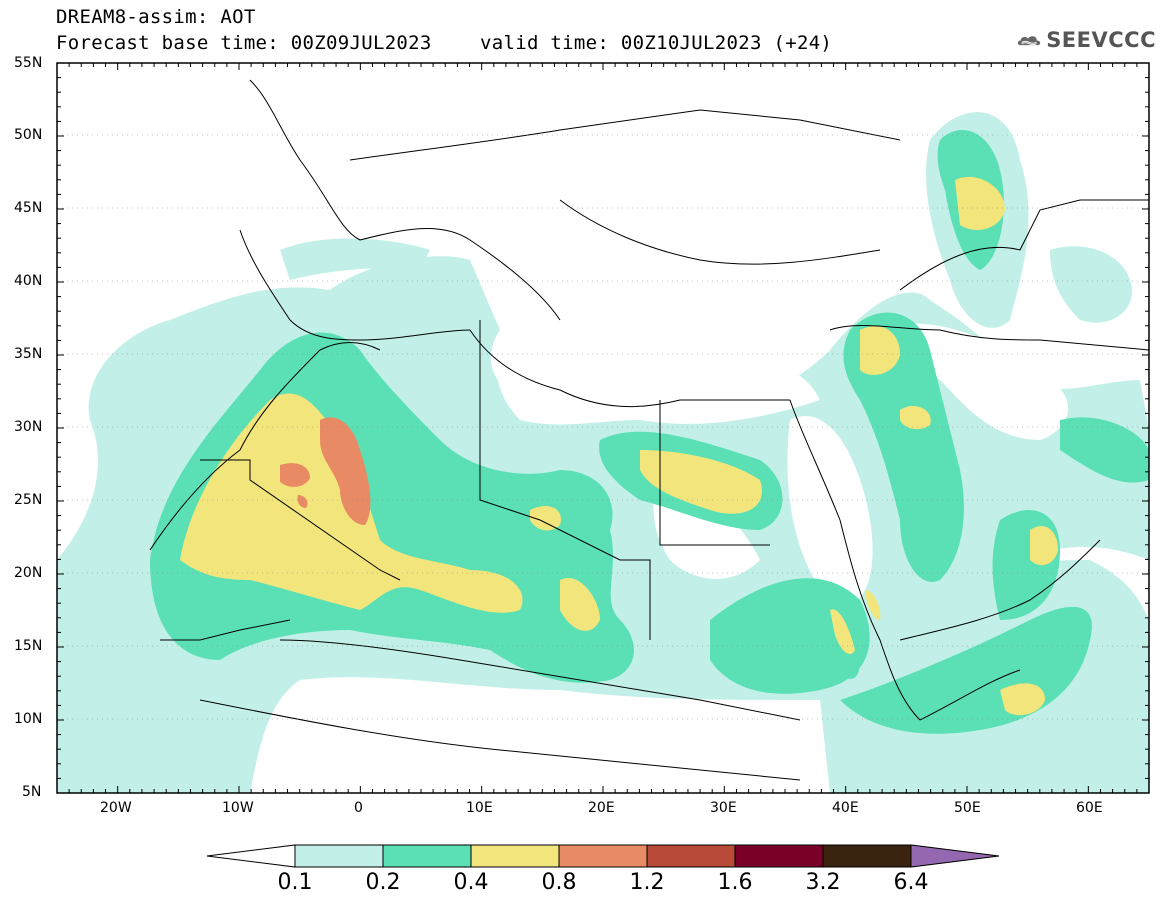 The image size is (1165, 905). What do you see at coordinates (601, 808) in the screenshot?
I see `lon-label: 20E` at bounding box center [601, 808].